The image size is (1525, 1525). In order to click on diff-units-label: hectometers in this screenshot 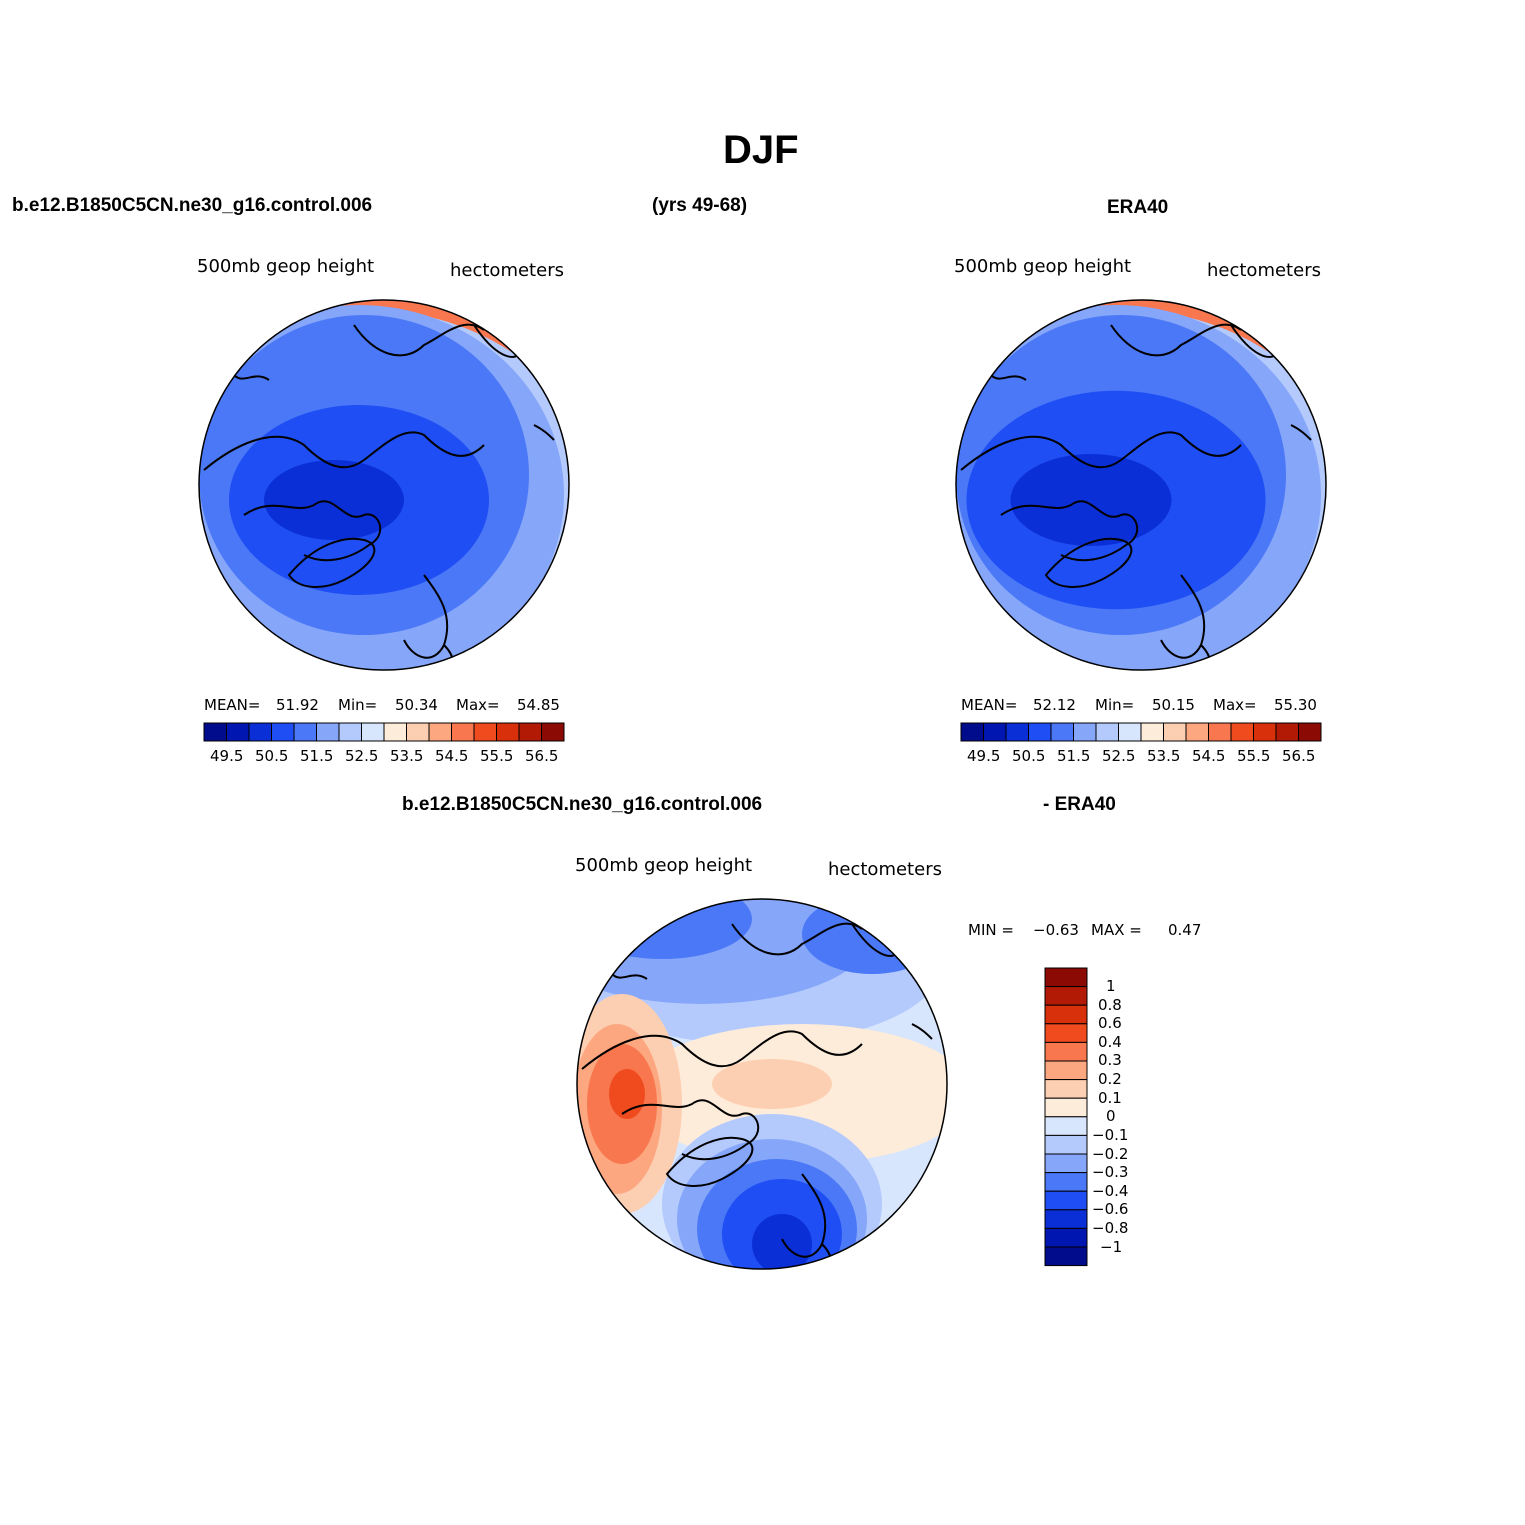, I will do `click(885, 869)`.